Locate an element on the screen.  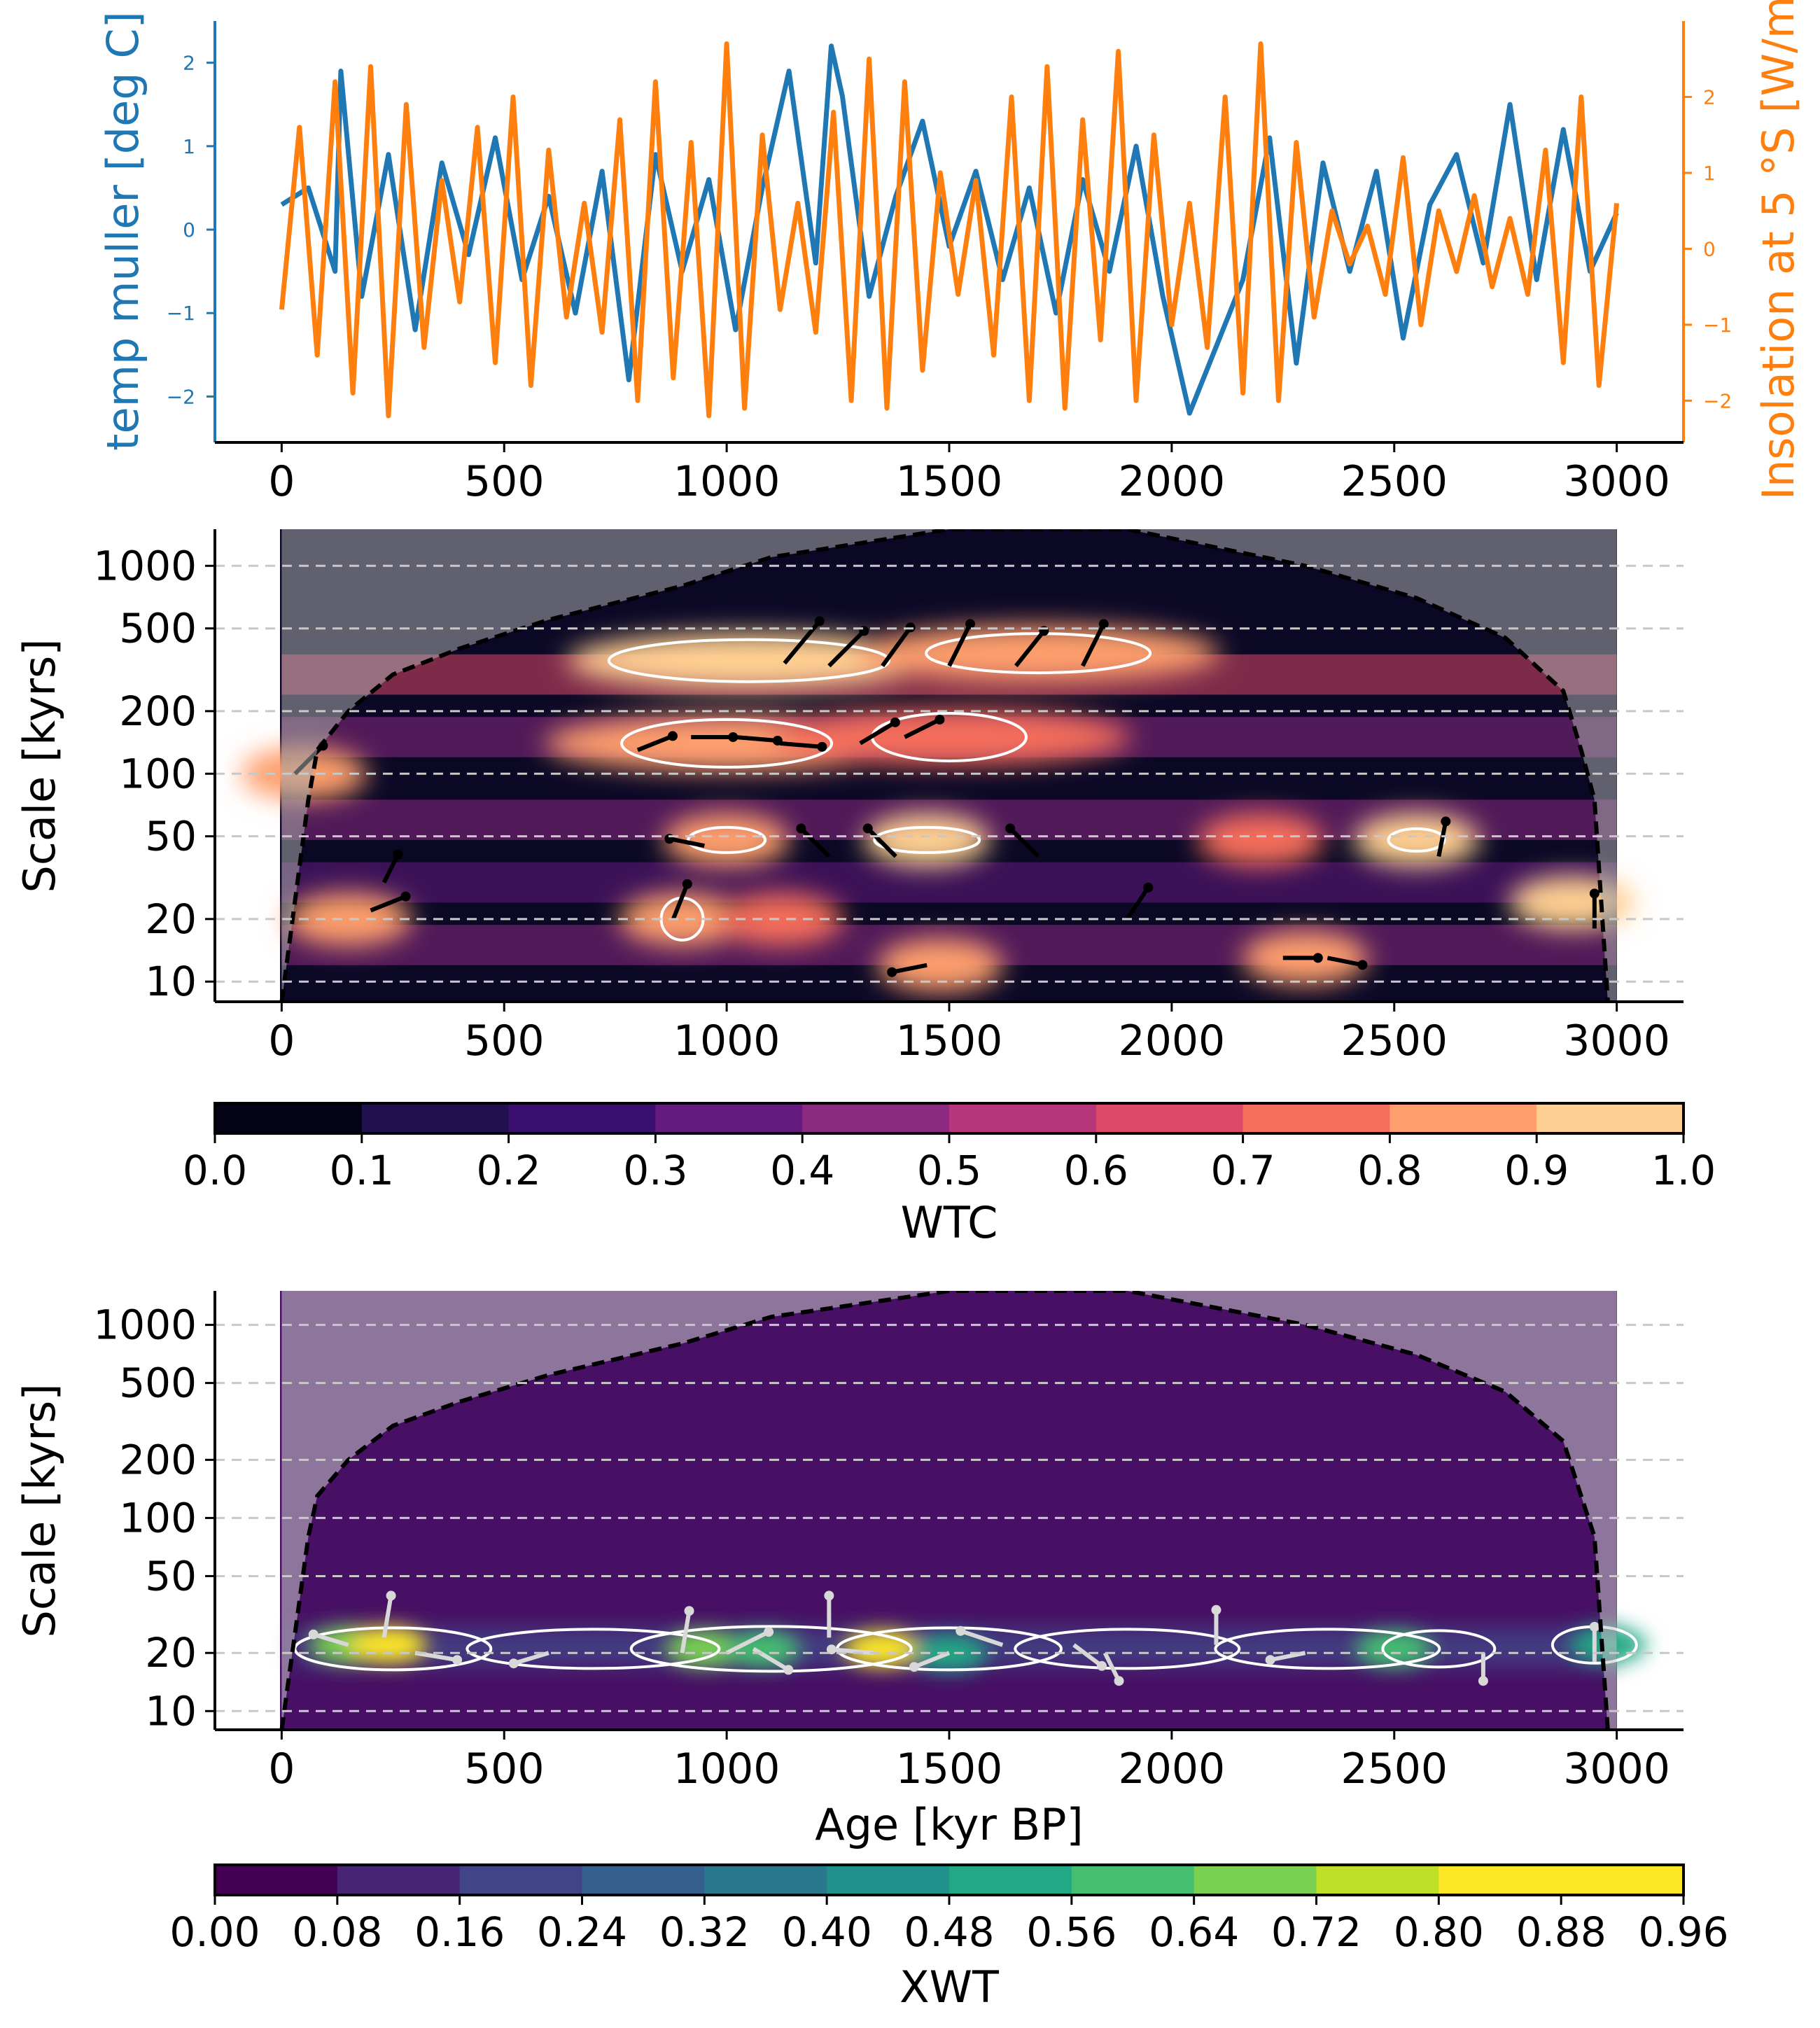
wtc-colorbar: 0.0 0.1 0.2 0.3 0.4 0.5 0.6 0.7 0.8 0.9 1.0 WTC is located at coordinates (949, 1175).